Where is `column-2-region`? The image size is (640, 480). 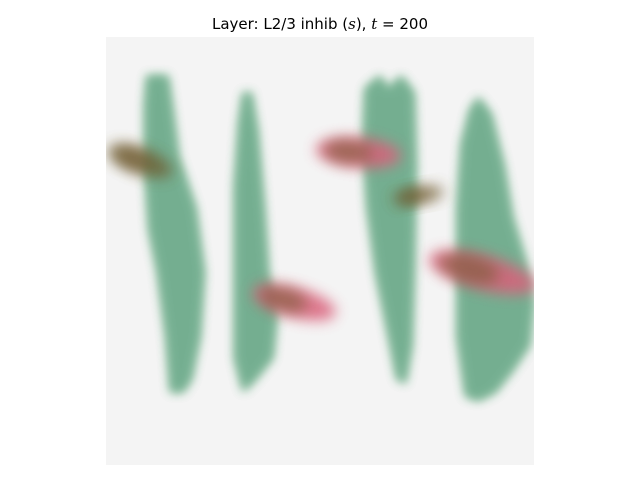 column-2-region is located at coordinates (256, 242).